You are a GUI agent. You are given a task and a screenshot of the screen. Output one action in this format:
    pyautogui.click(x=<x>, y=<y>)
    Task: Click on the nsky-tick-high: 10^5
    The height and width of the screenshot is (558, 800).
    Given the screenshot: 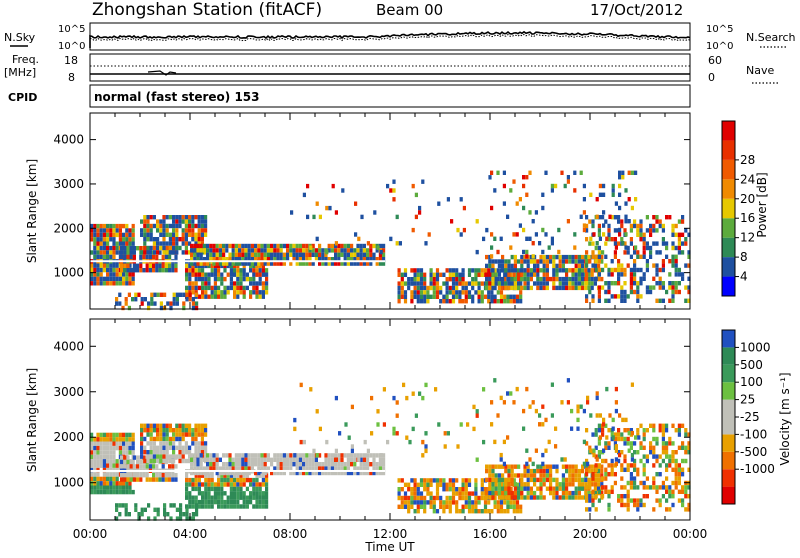 What is the action you would take?
    pyautogui.click(x=71, y=29)
    